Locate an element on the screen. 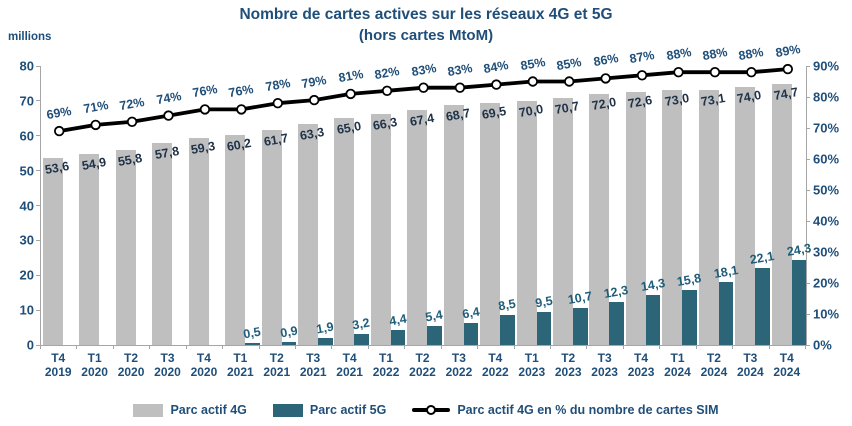  x-axis-label: T2 2020 is located at coordinates (131, 365).